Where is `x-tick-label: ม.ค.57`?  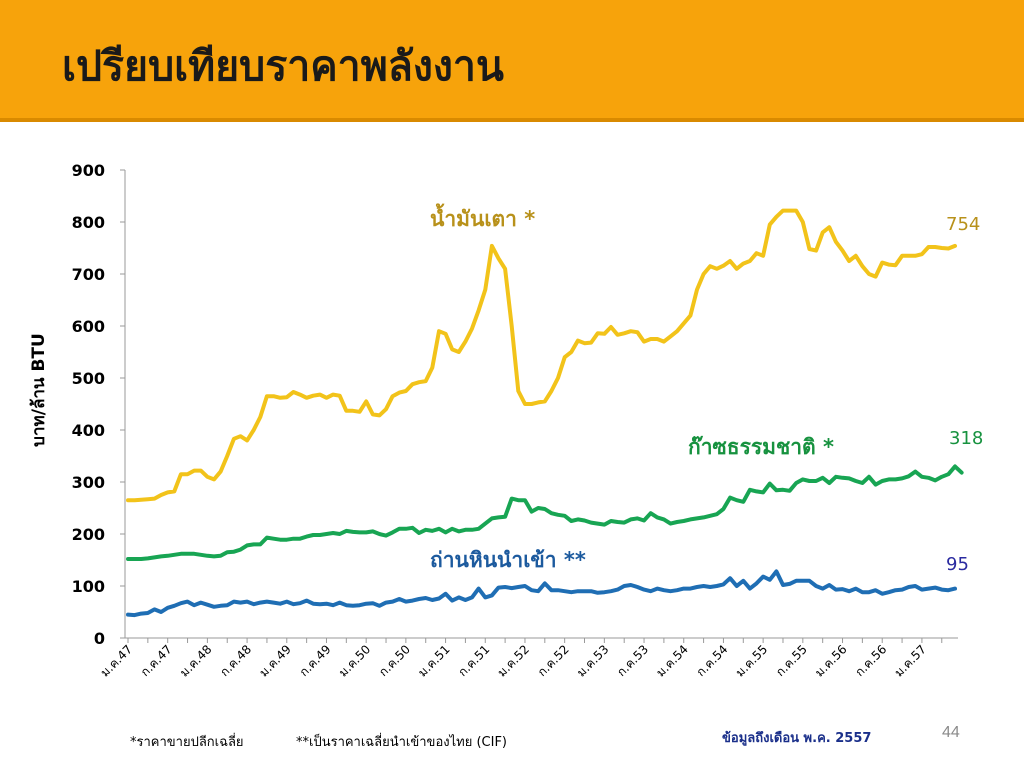
x-tick-label: ม.ค.57 is located at coordinates (910, 660).